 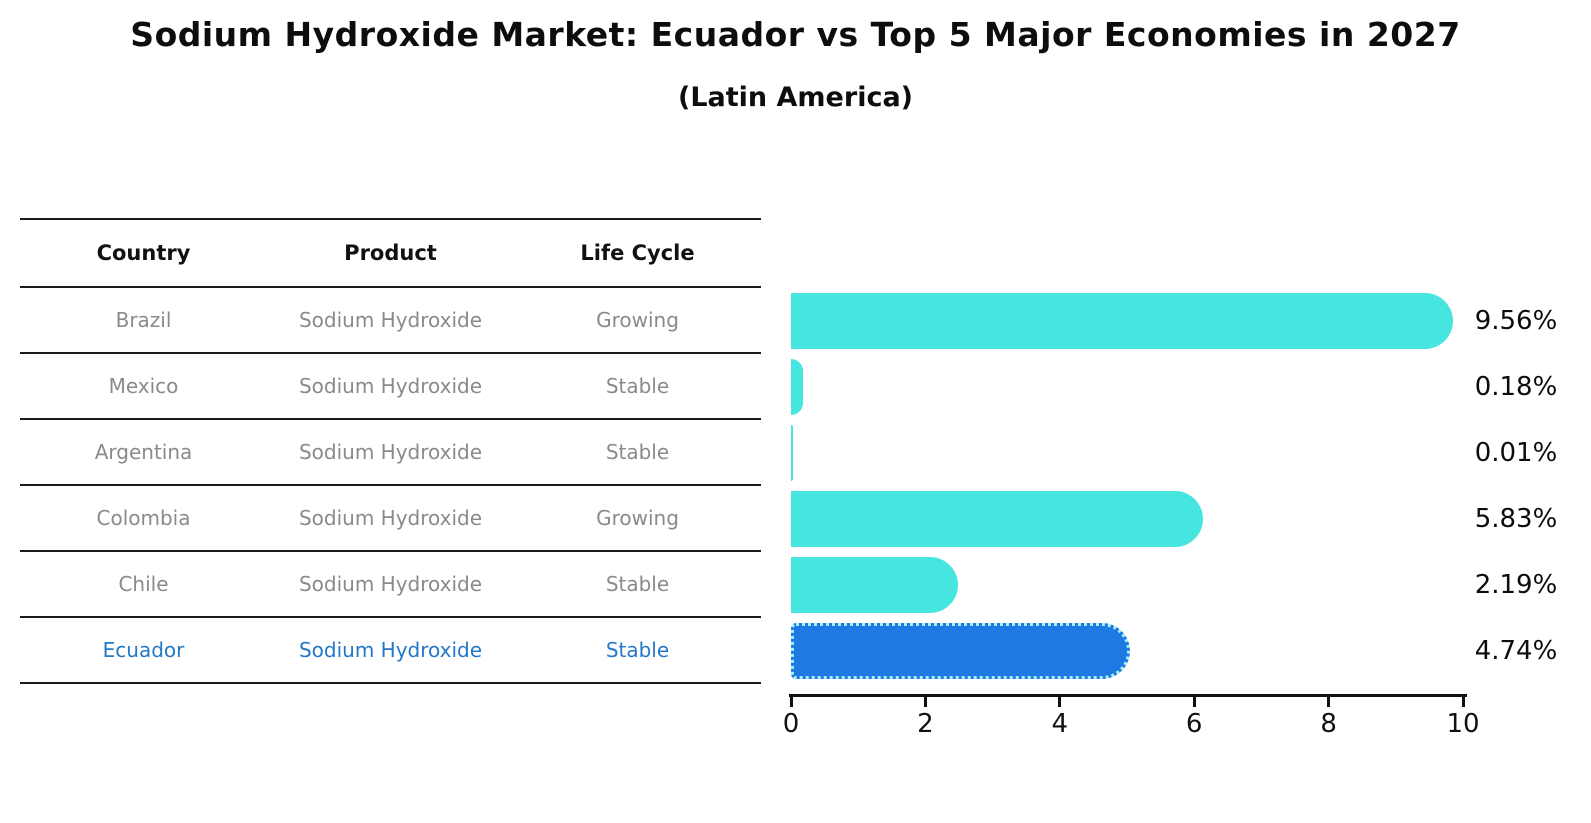 I want to click on table-cell-country: Brazil, so click(x=143, y=320).